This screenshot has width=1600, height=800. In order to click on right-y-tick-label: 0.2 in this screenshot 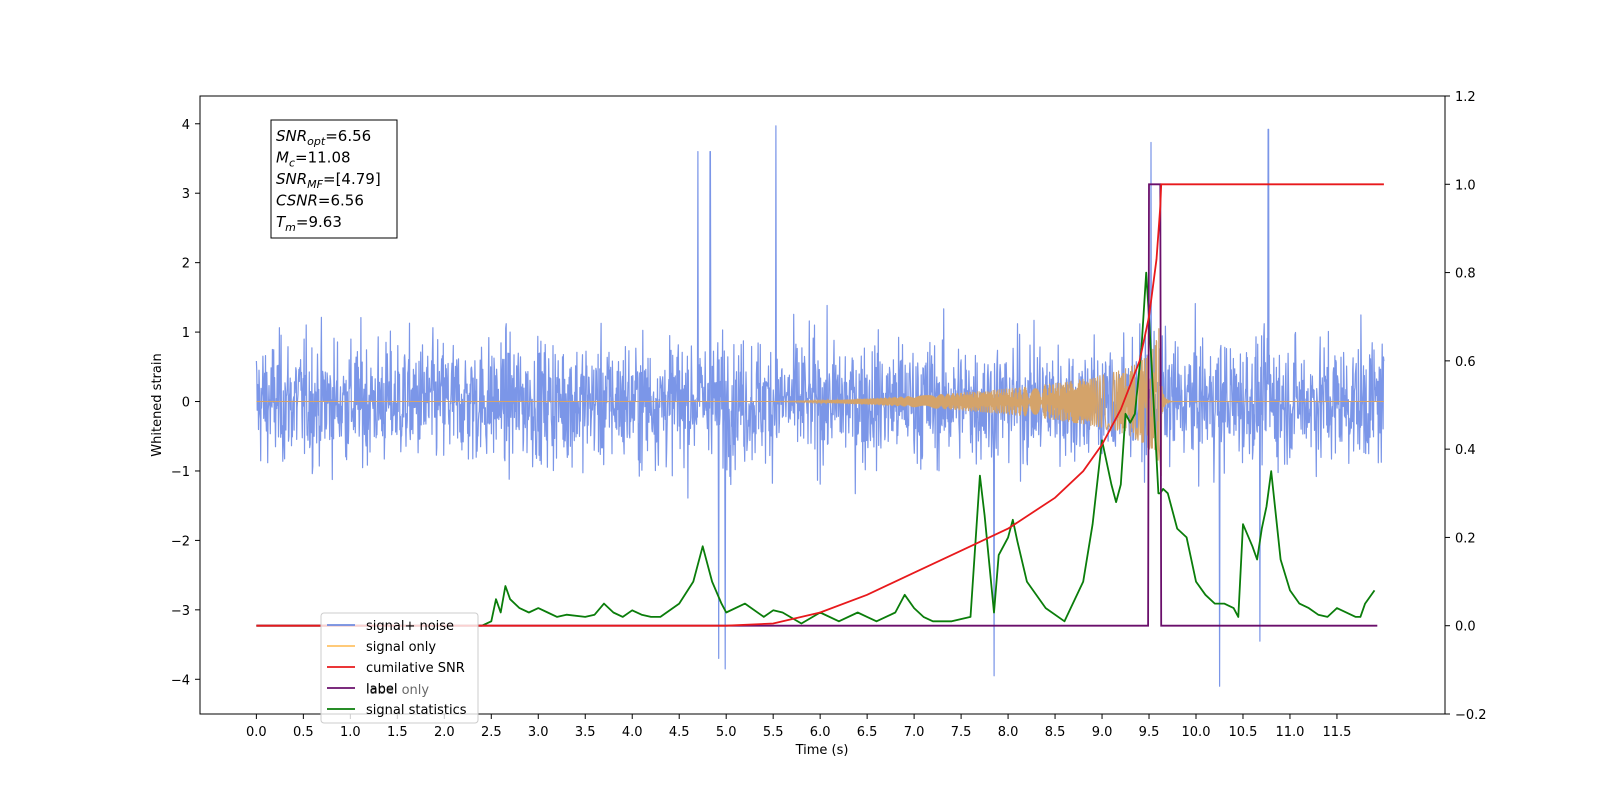, I will do `click(1465, 538)`.